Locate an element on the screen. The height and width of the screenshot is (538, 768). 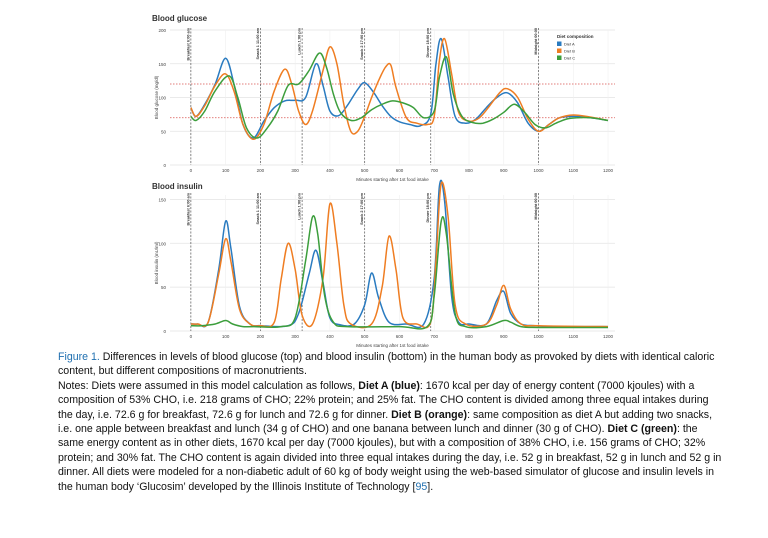
diet-c-label: Diet C (green) is located at coordinates (642, 429).